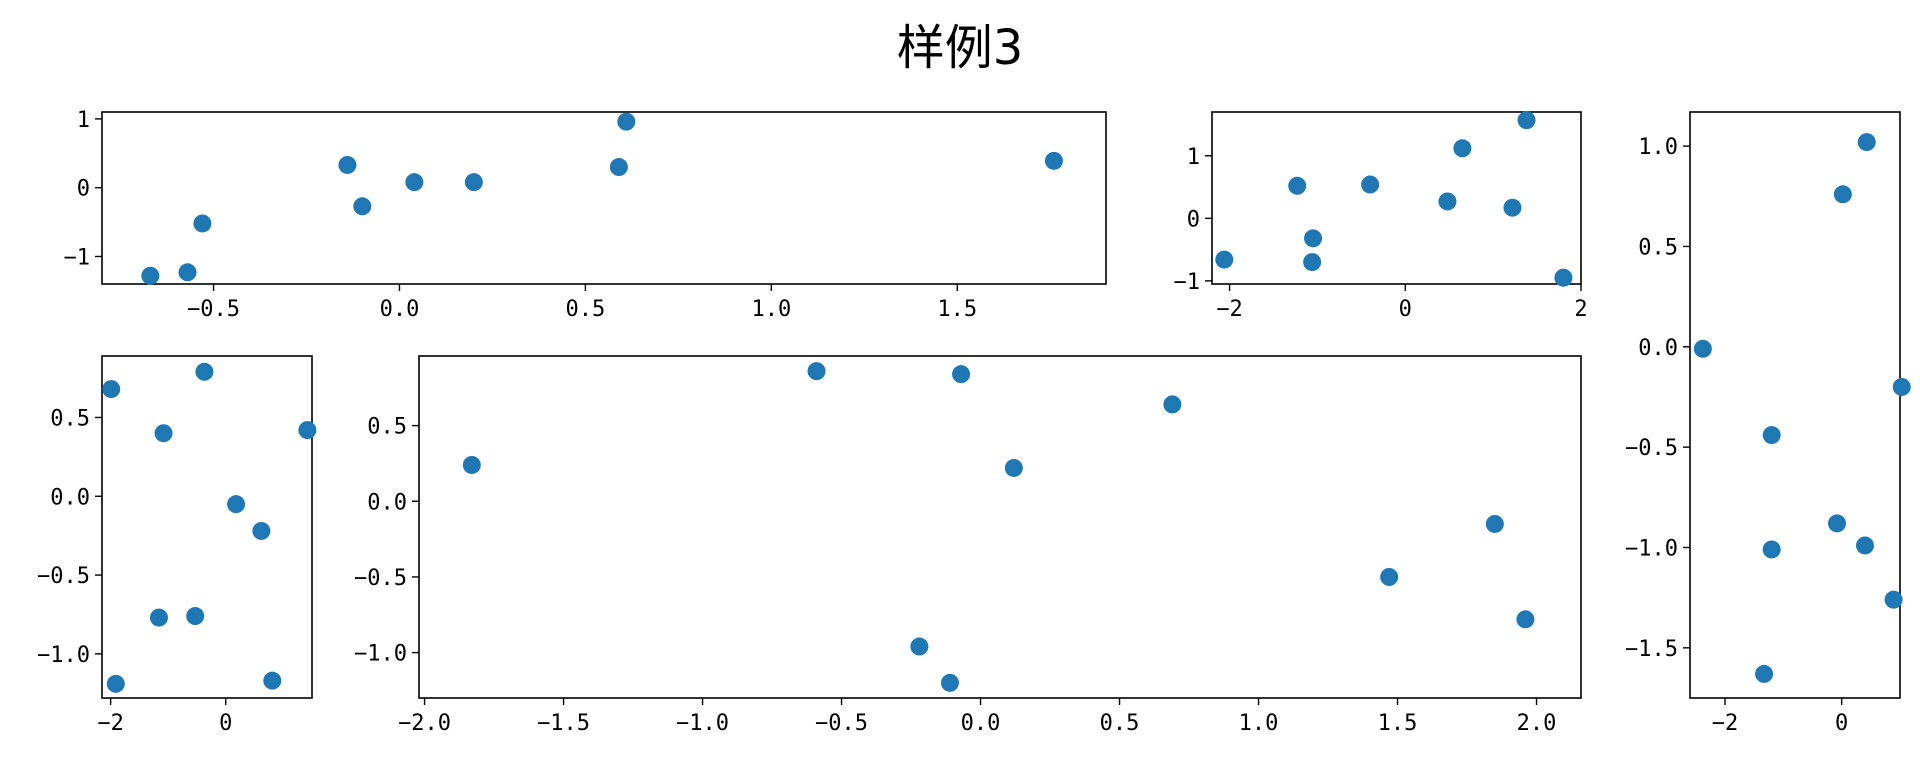 The height and width of the screenshot is (768, 1920). Describe the element at coordinates (1658, 147) in the screenshot. I see `y-tick-label: 1.0` at that location.